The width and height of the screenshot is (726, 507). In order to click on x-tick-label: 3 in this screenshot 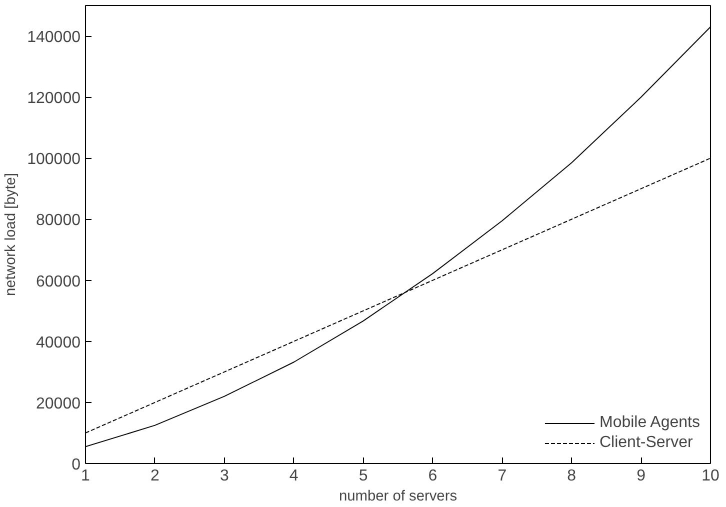, I will do `click(224, 476)`.